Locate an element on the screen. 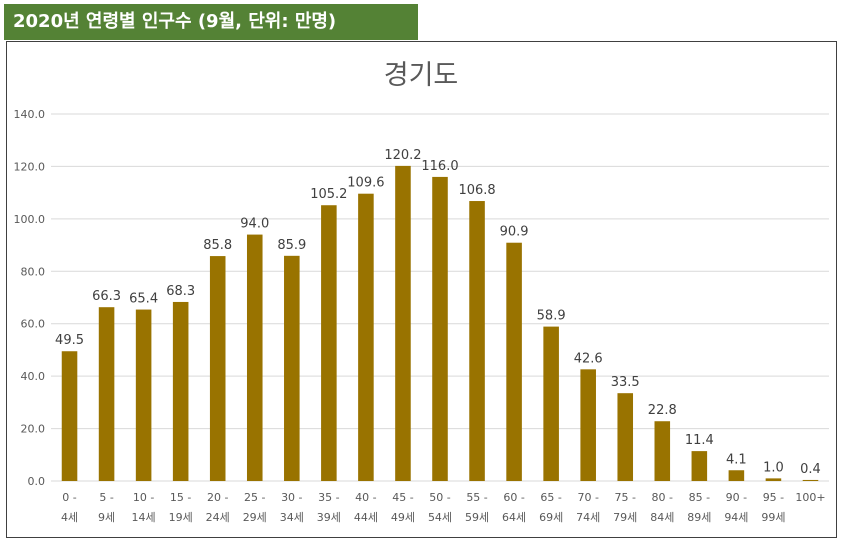  y-tick-label: 100.0 is located at coordinates (30, 219).